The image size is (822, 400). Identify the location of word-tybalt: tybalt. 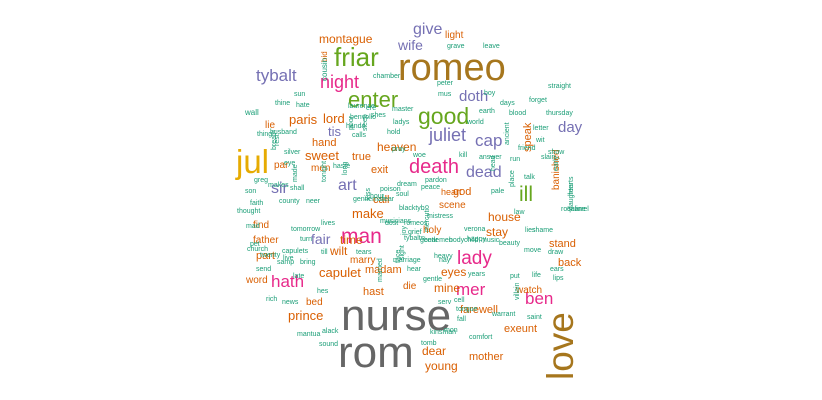
(276, 75).